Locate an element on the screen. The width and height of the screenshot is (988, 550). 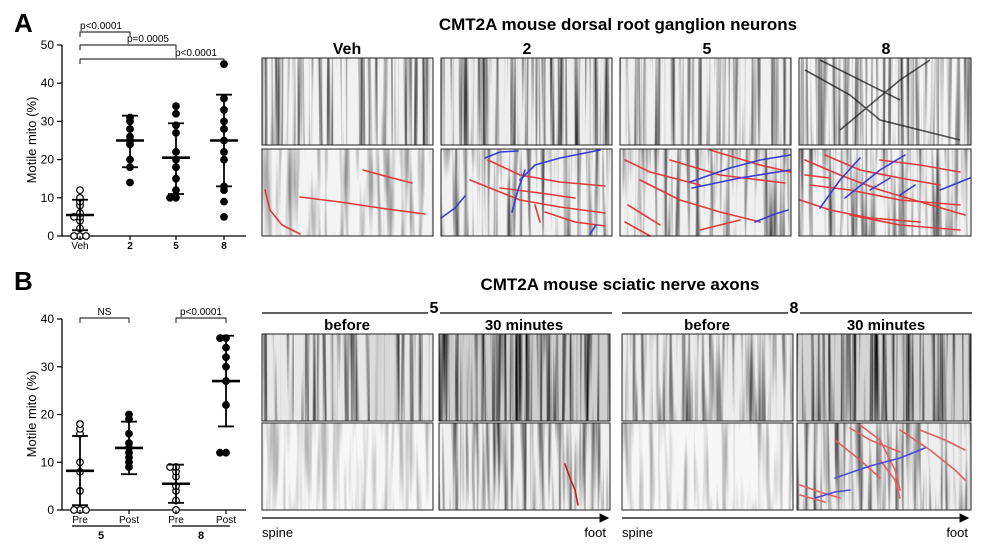
chartB-ytick-label: 20 is located at coordinates (48, 415).